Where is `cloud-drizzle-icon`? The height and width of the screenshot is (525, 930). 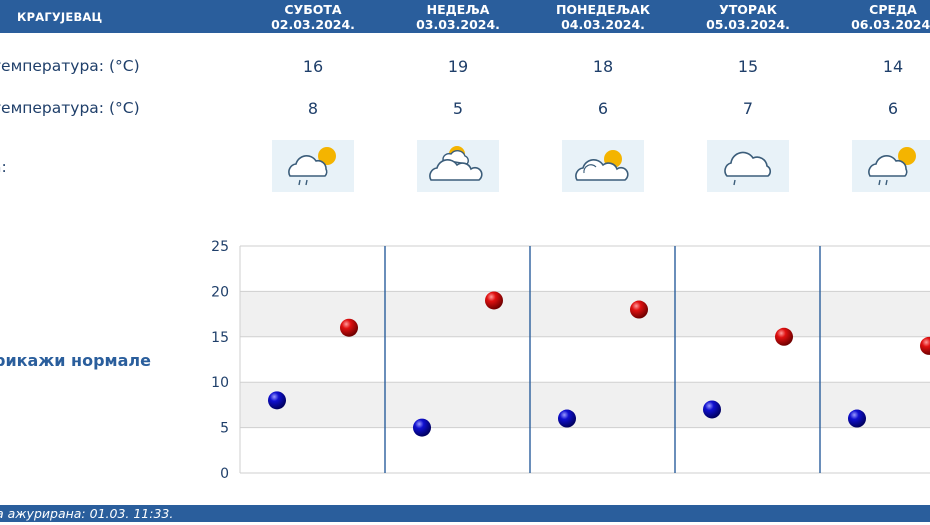 cloud-drizzle-icon is located at coordinates (748, 166).